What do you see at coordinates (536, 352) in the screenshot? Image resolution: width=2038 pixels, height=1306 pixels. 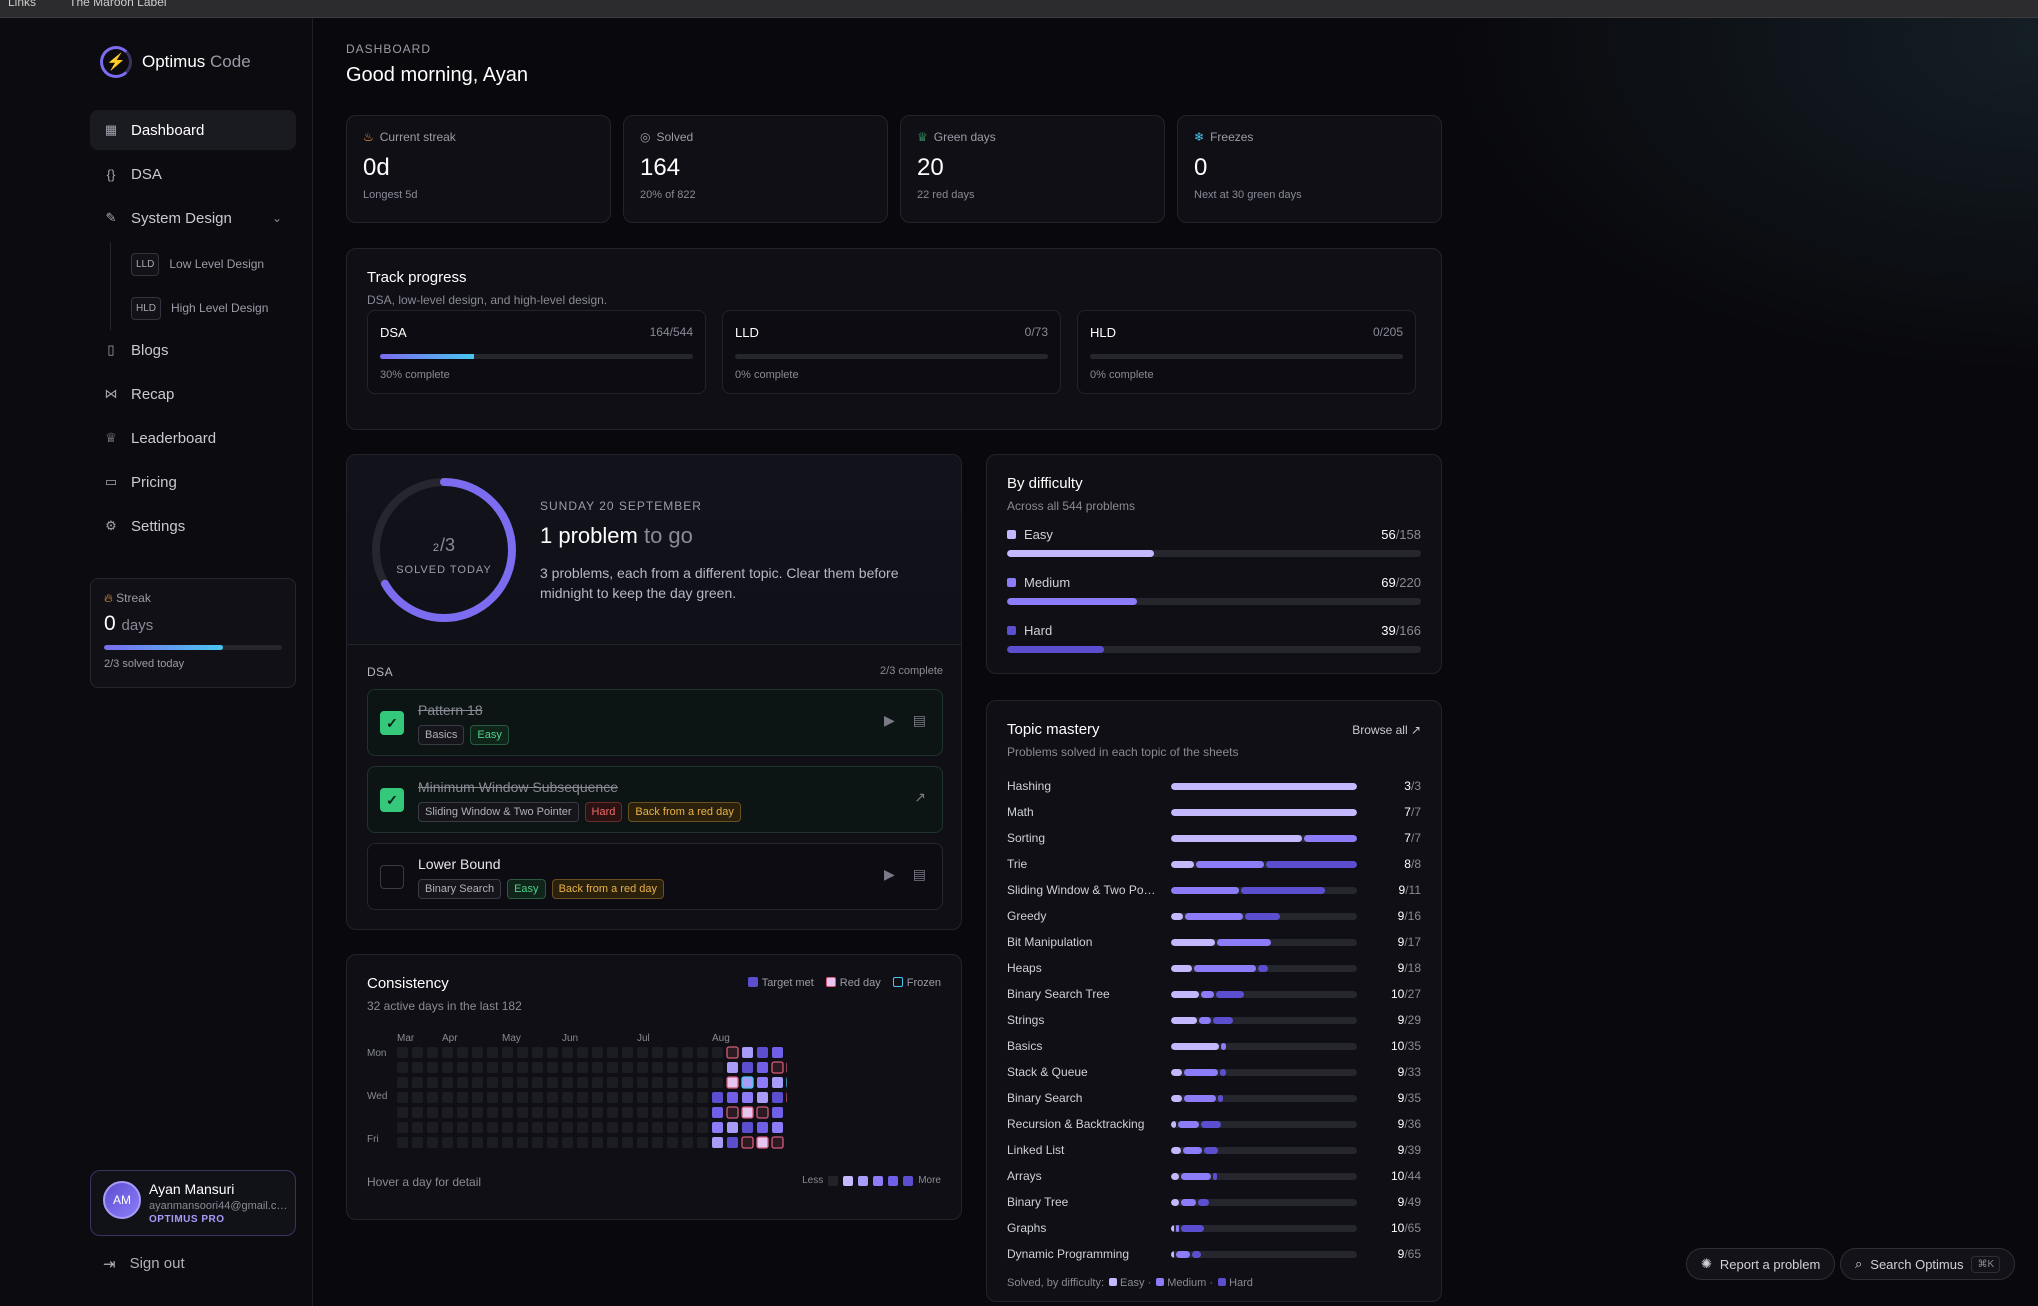 I see `track-dsa: DSA 164/544 30% complete` at bounding box center [536, 352].